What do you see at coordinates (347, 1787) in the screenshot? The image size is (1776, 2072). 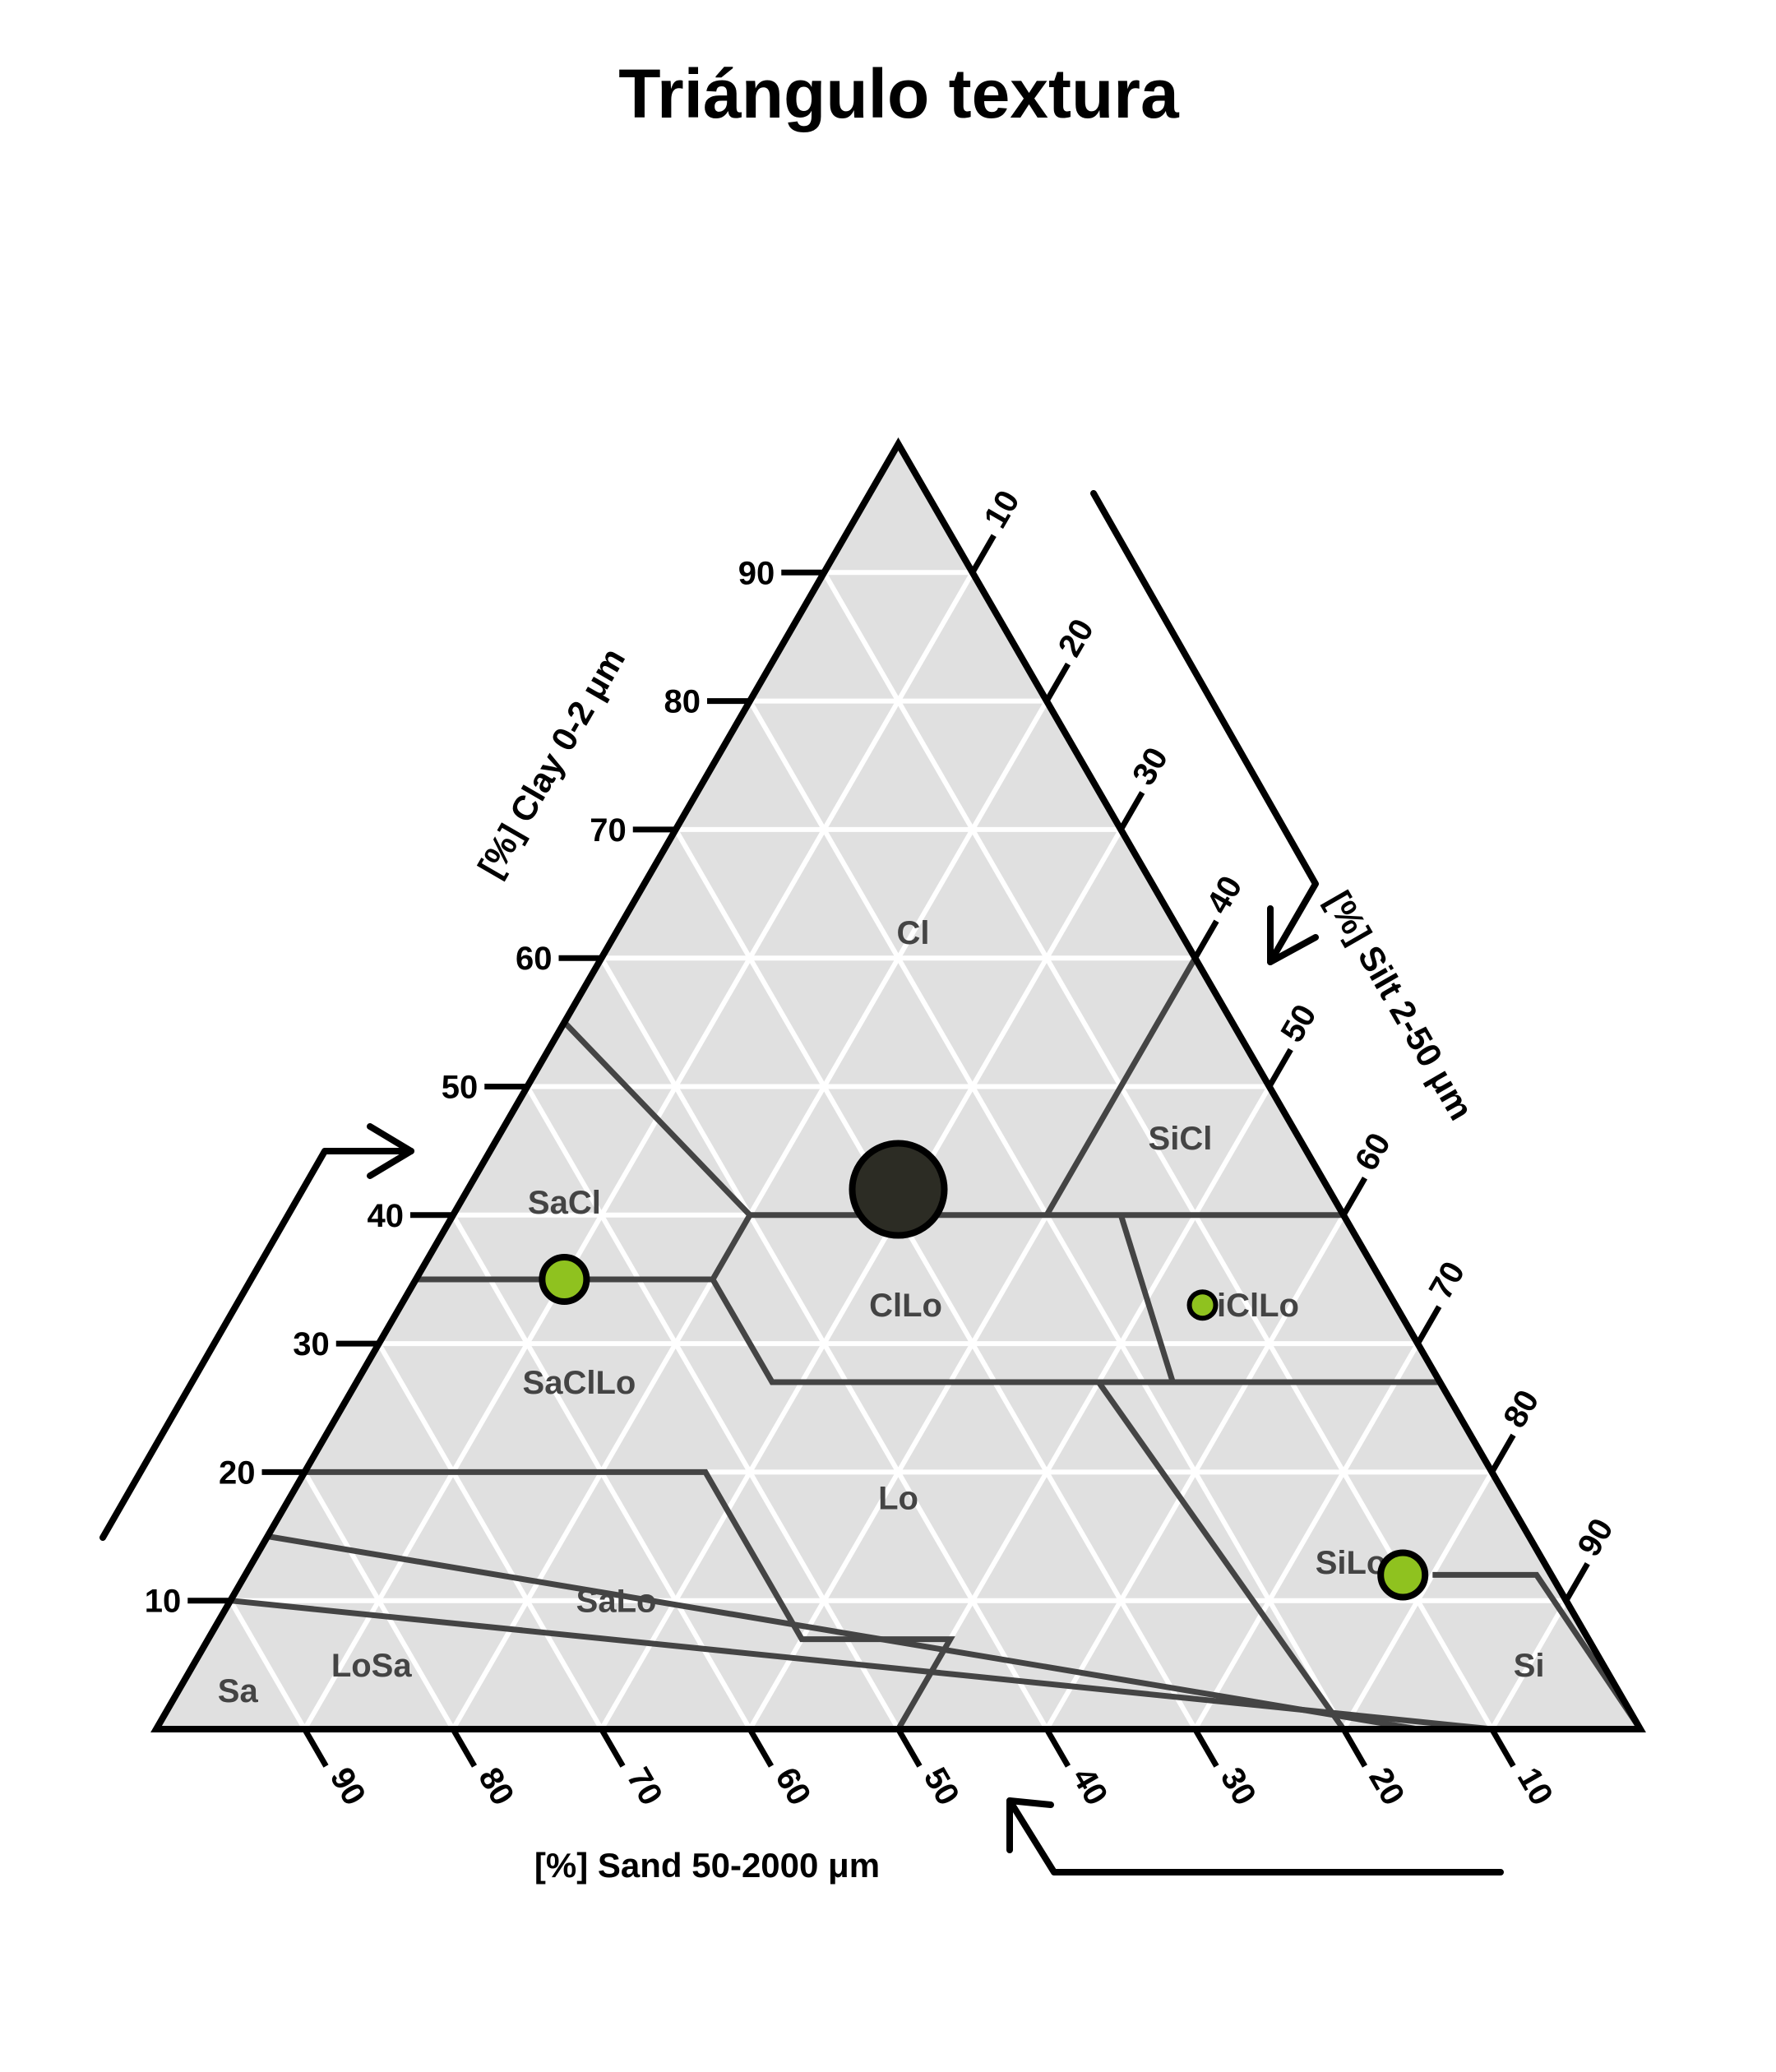 I see `sand-tick-label: 90` at bounding box center [347, 1787].